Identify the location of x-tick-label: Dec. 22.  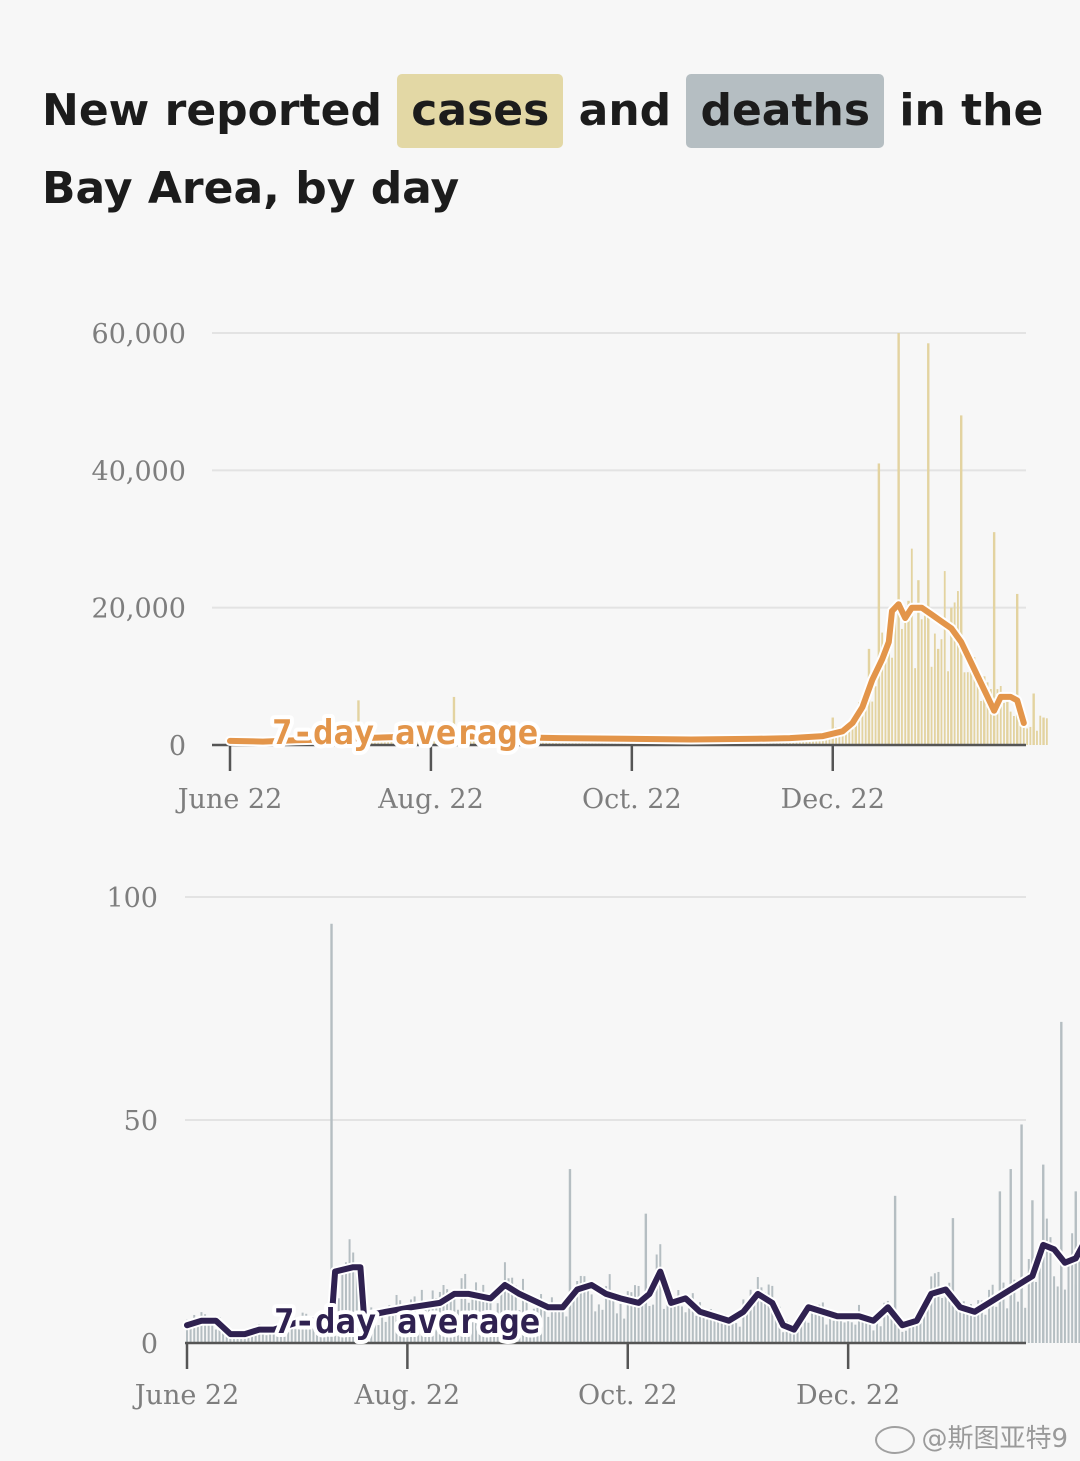
(833, 799).